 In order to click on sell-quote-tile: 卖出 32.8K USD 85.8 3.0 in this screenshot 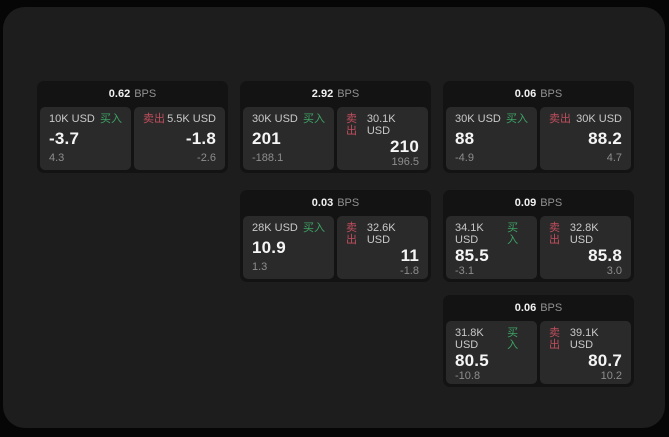, I will do `click(585, 247)`.